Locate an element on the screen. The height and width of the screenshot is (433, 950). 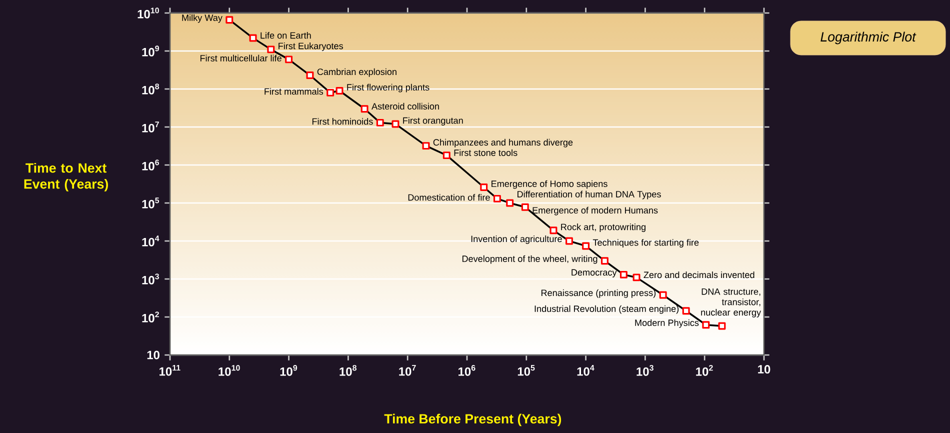
x-tick-label: 10$^{7}$ is located at coordinates (407, 370).